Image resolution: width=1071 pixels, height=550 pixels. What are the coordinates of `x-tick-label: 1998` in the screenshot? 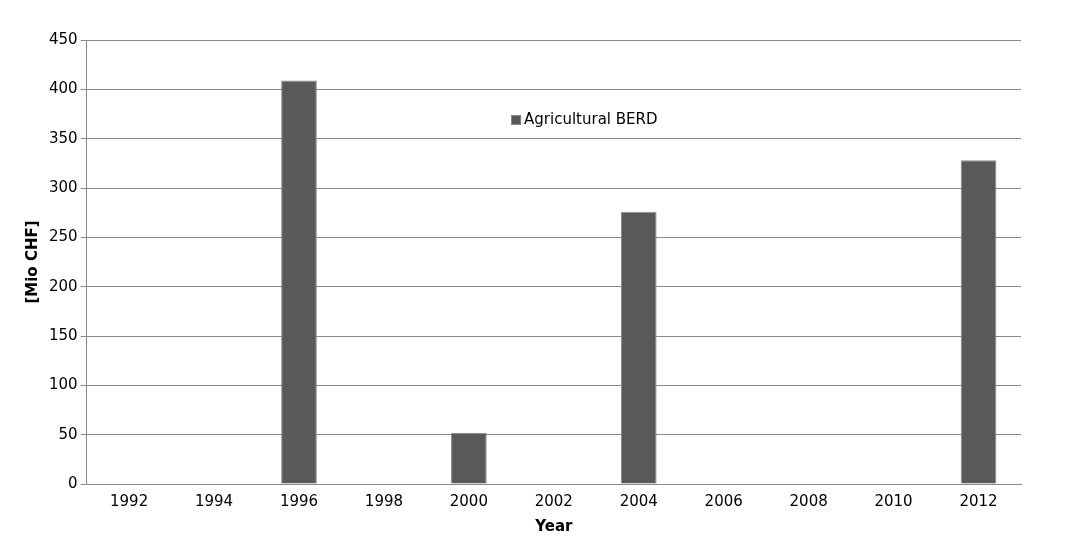 It's located at (384, 500).